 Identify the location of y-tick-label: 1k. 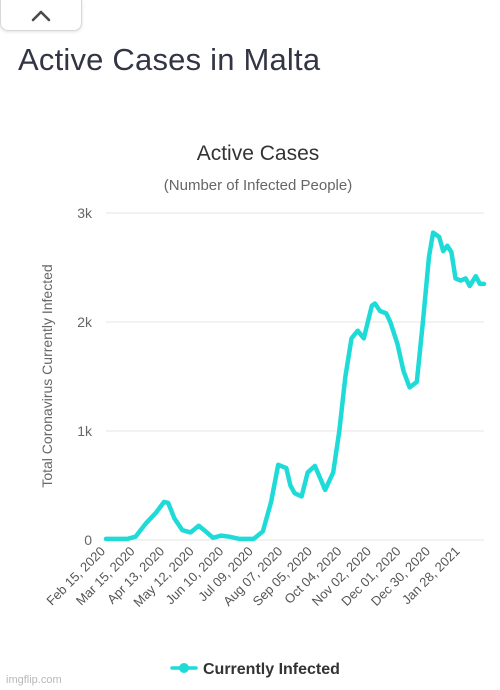
(85, 431).